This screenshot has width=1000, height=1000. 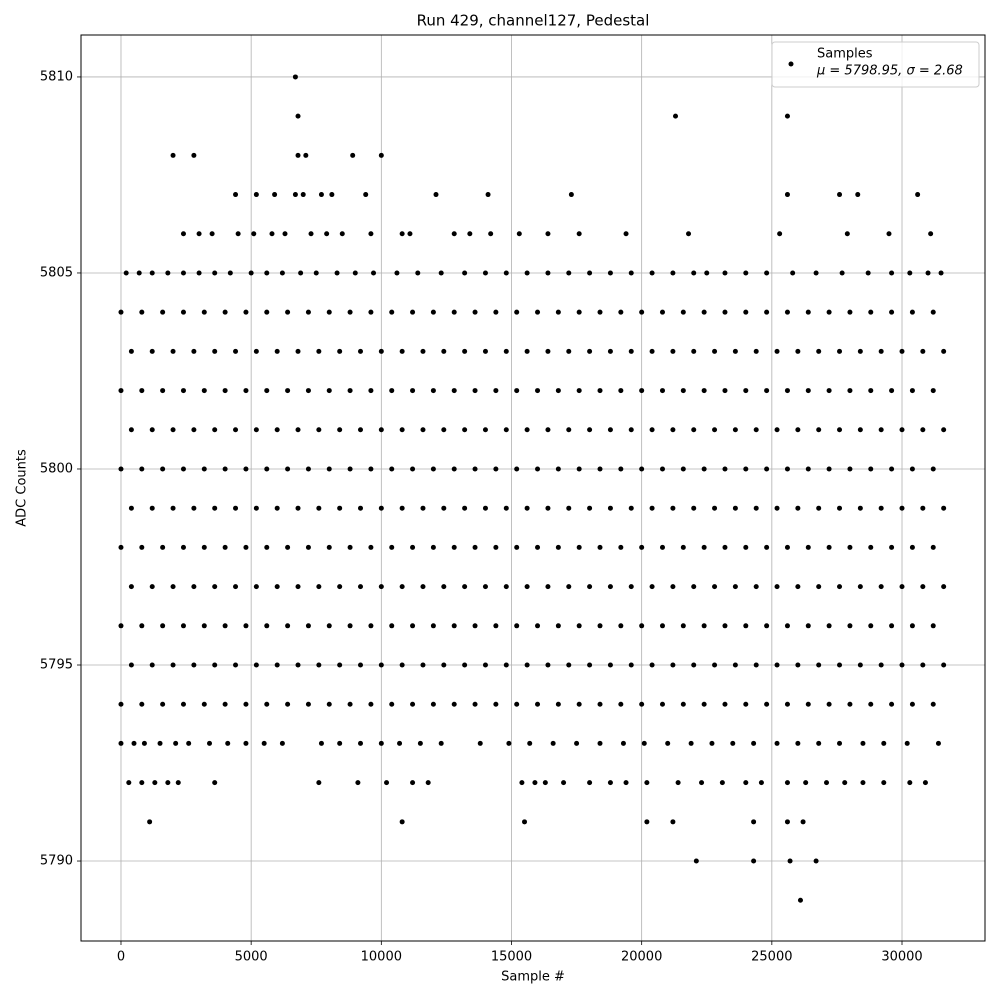 What do you see at coordinates (845, 54) in the screenshot?
I see `legend-label: Samples` at bounding box center [845, 54].